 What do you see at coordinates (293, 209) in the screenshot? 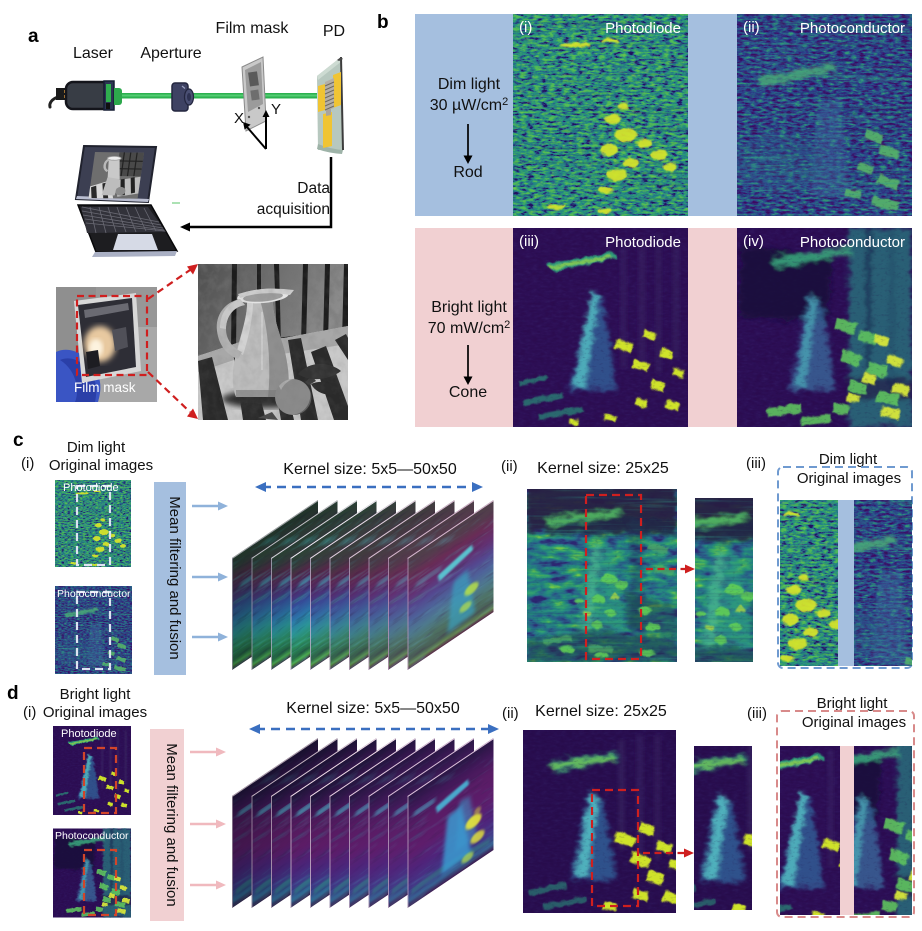
I see `svg-text: acquisition` at bounding box center [293, 209].